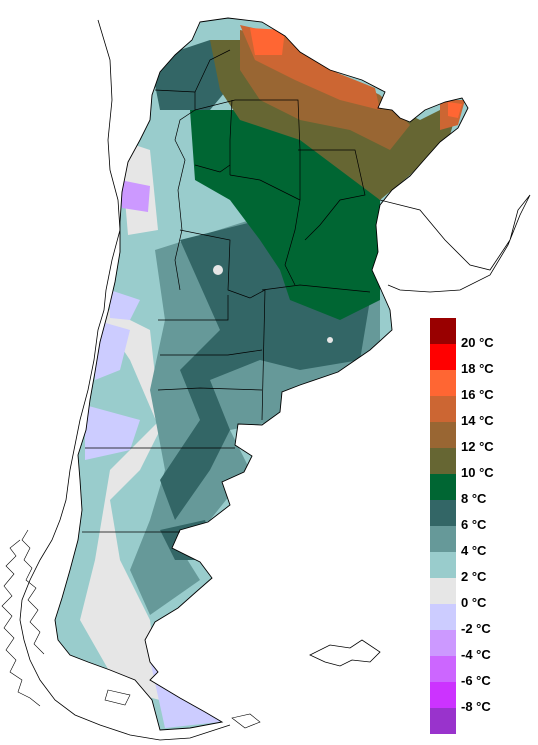 This screenshot has width=538, height=745. I want to click on legend-row: 8 °C, so click(480, 490).